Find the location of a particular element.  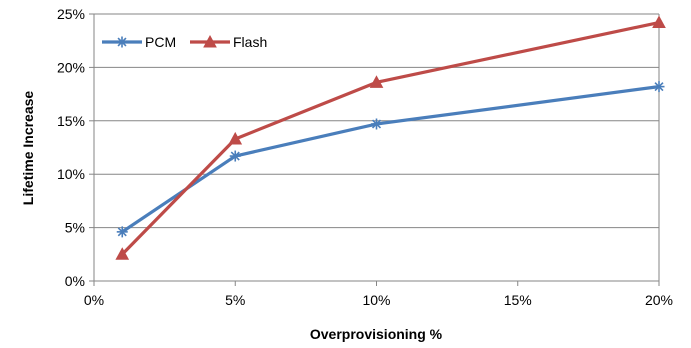

x-tick-labels: 0% 5% 10% 15% 20% is located at coordinates (378, 300).